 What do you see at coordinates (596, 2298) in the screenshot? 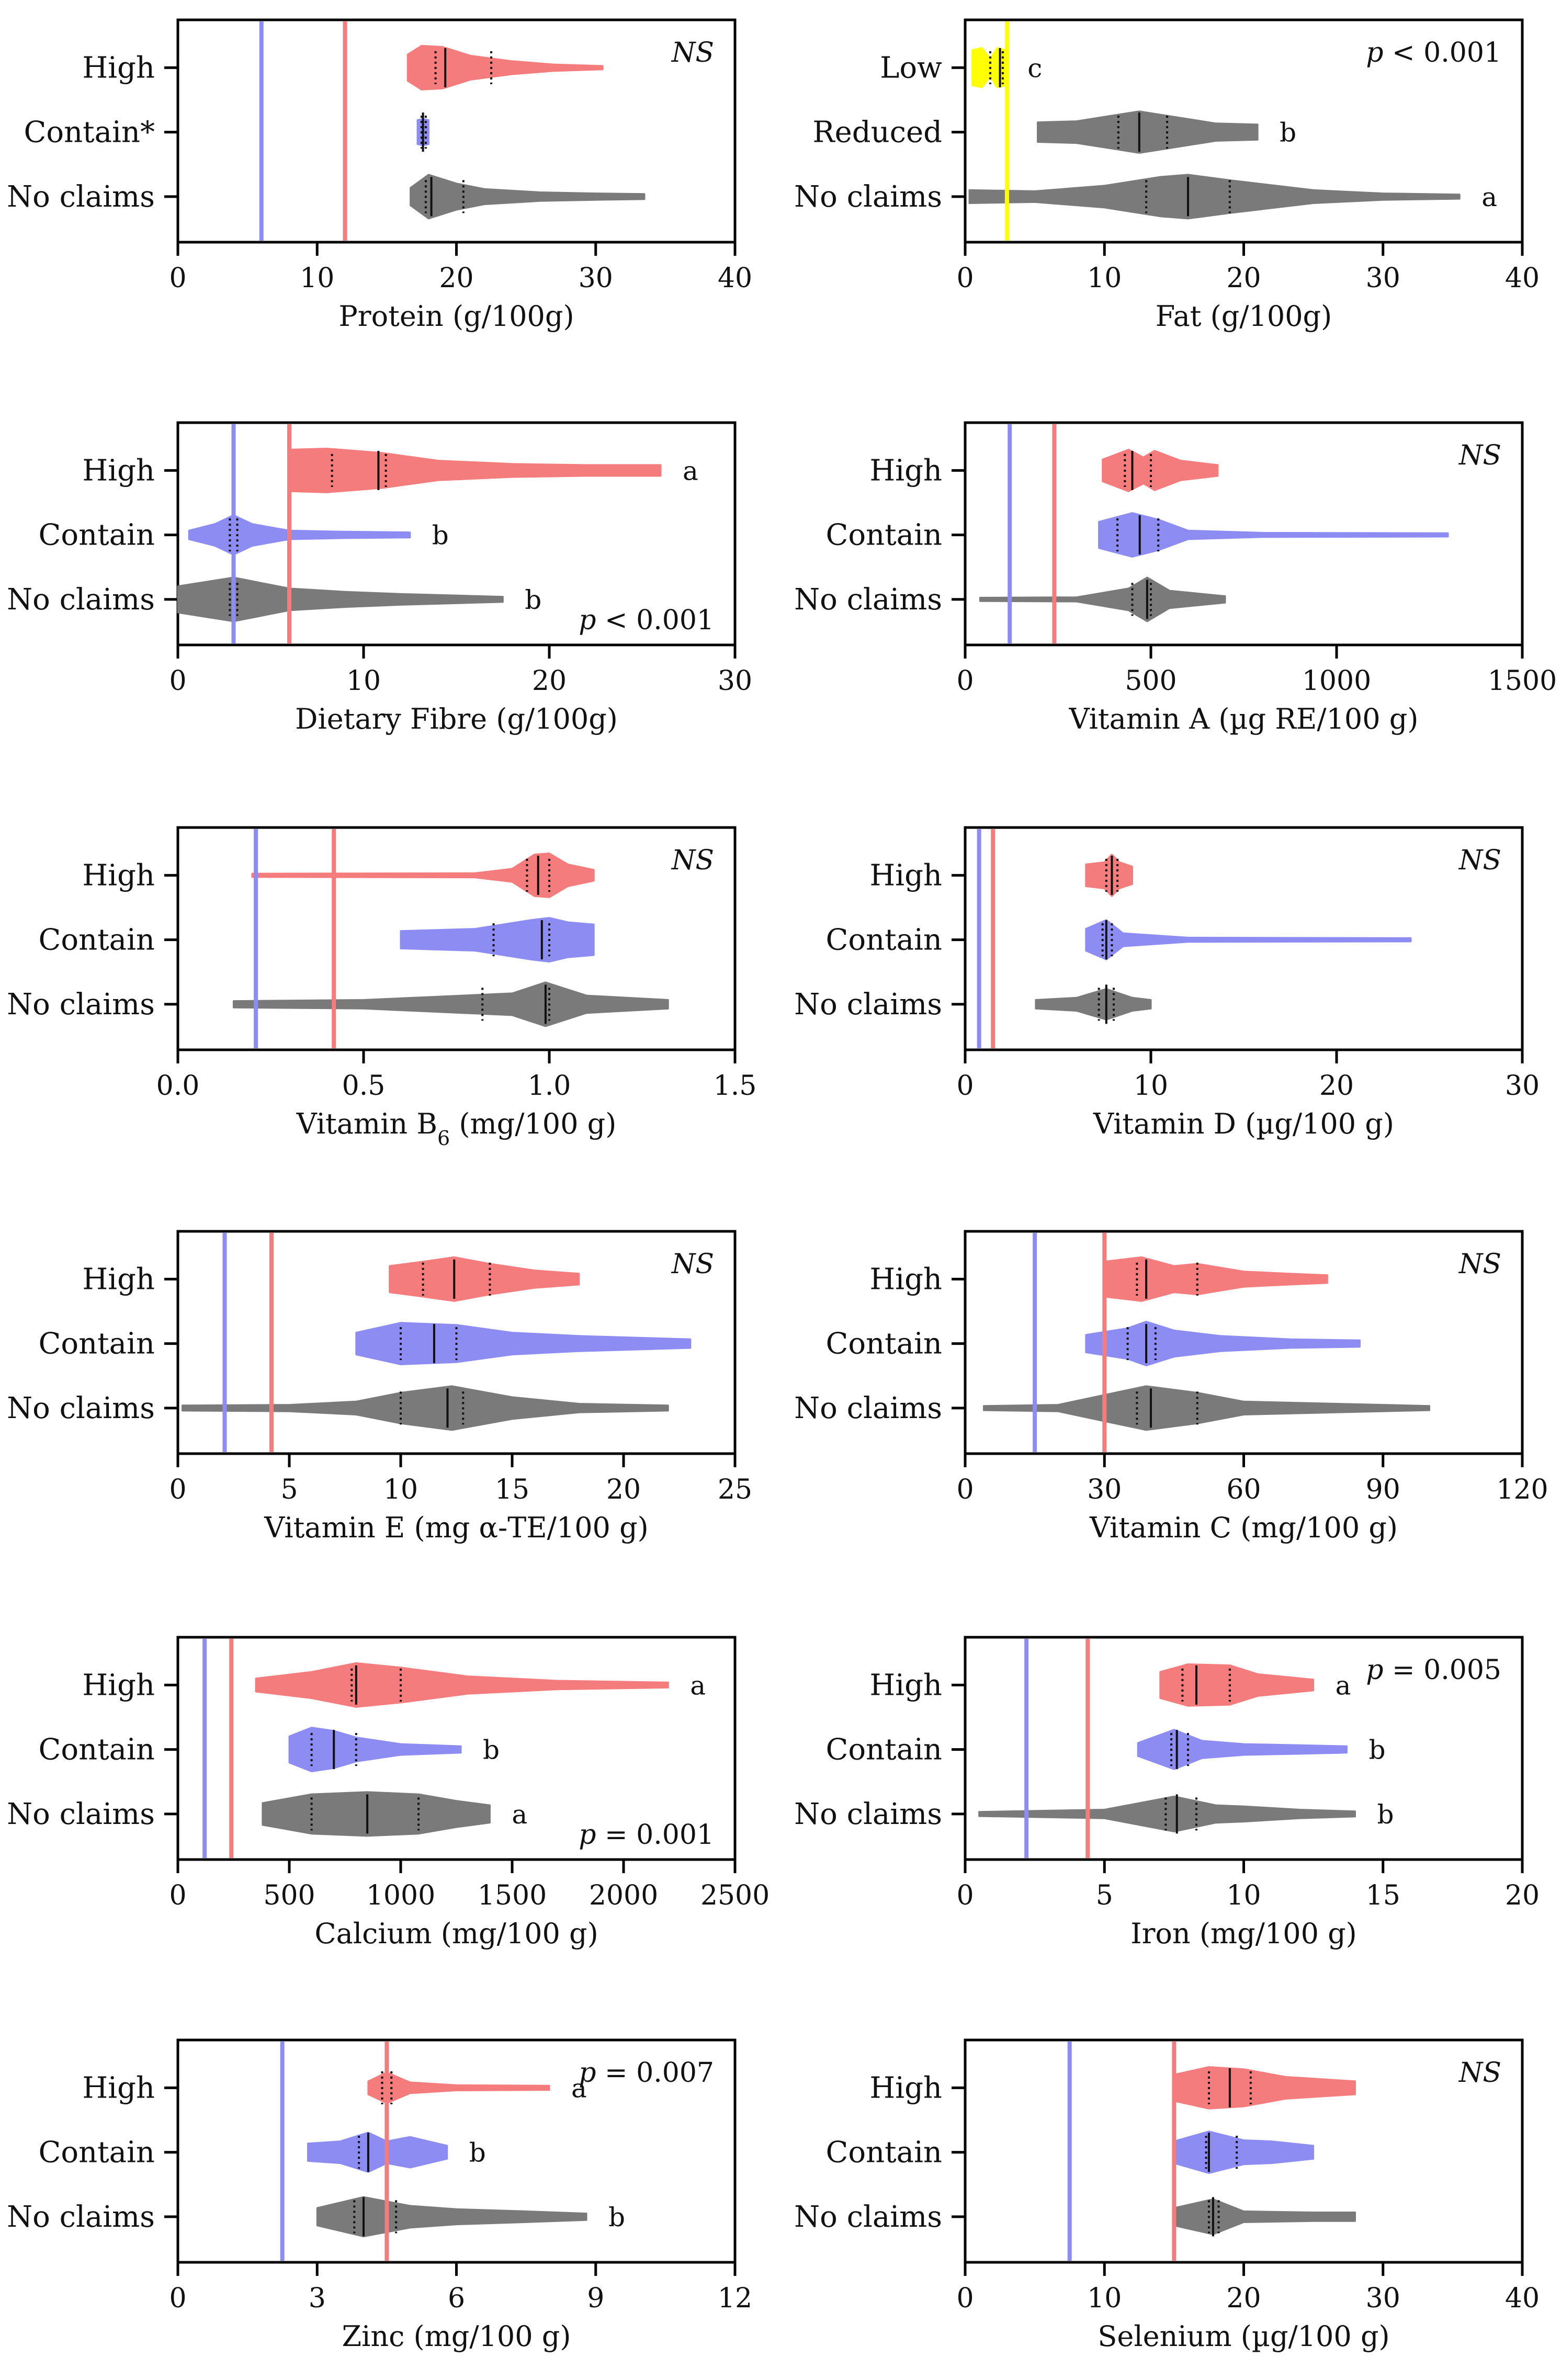
I see `x-tick-label: 9` at bounding box center [596, 2298].